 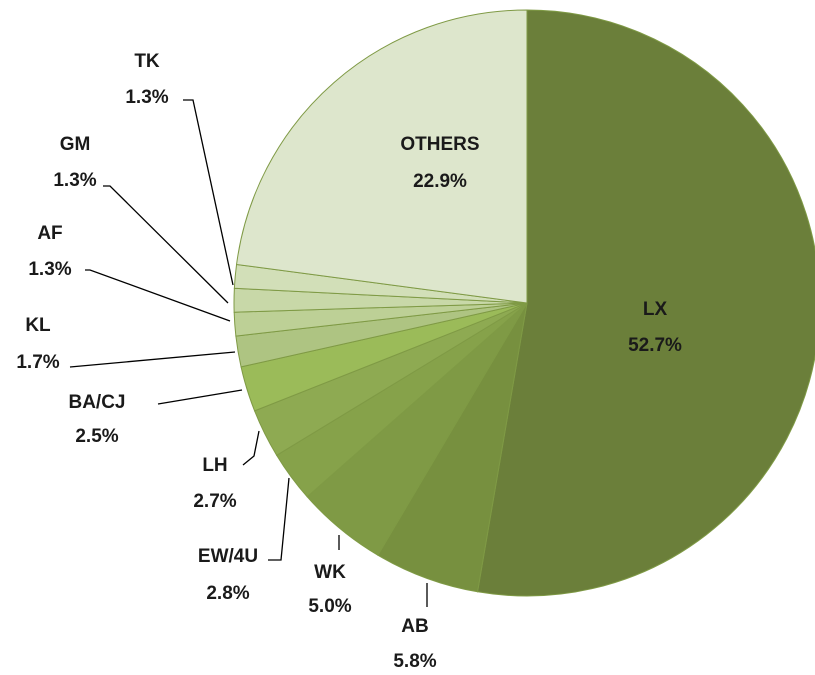 I want to click on value-label: 5.0%, so click(x=329, y=606).